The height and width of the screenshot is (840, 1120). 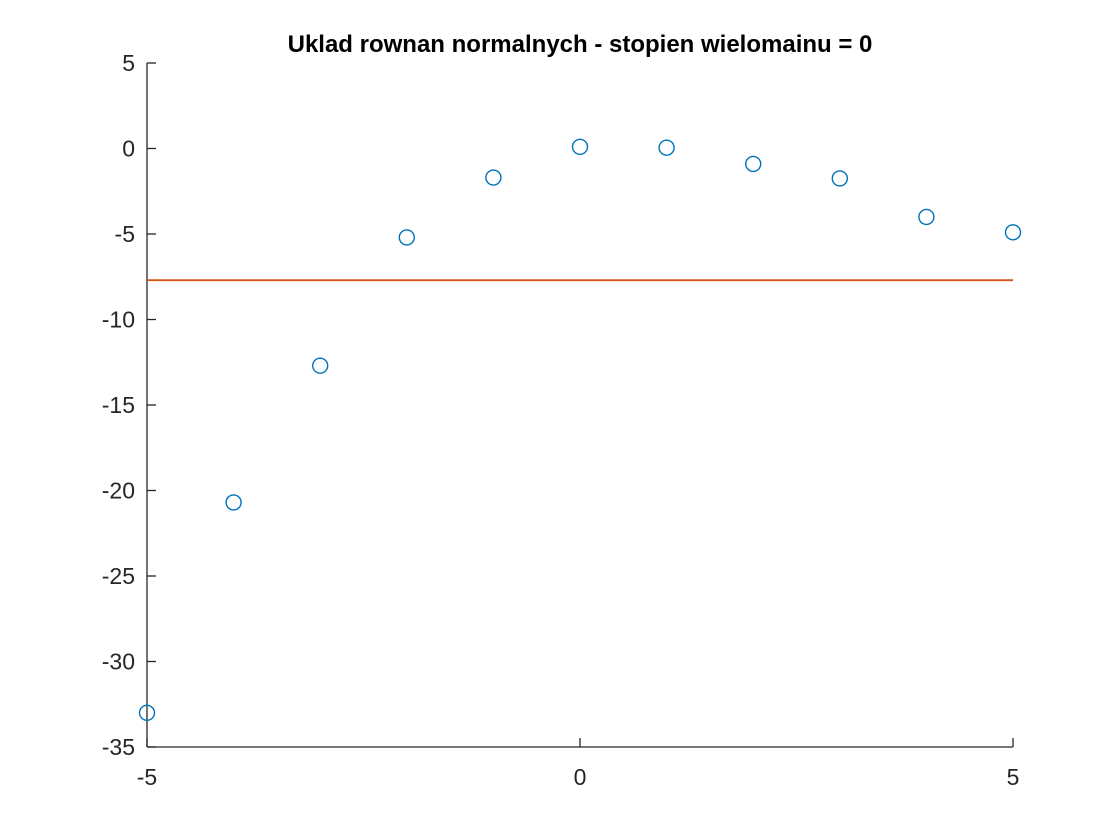 I want to click on y-tick-label: -15, so click(x=118, y=405).